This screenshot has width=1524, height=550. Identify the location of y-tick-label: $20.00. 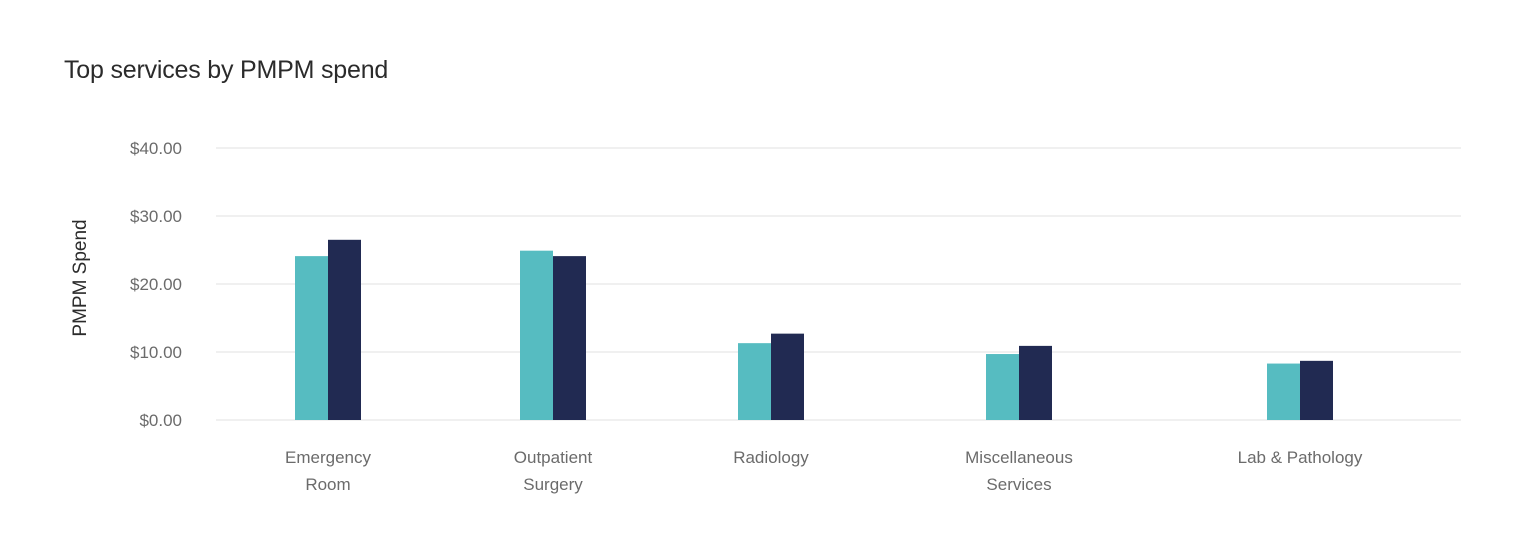
(156, 284).